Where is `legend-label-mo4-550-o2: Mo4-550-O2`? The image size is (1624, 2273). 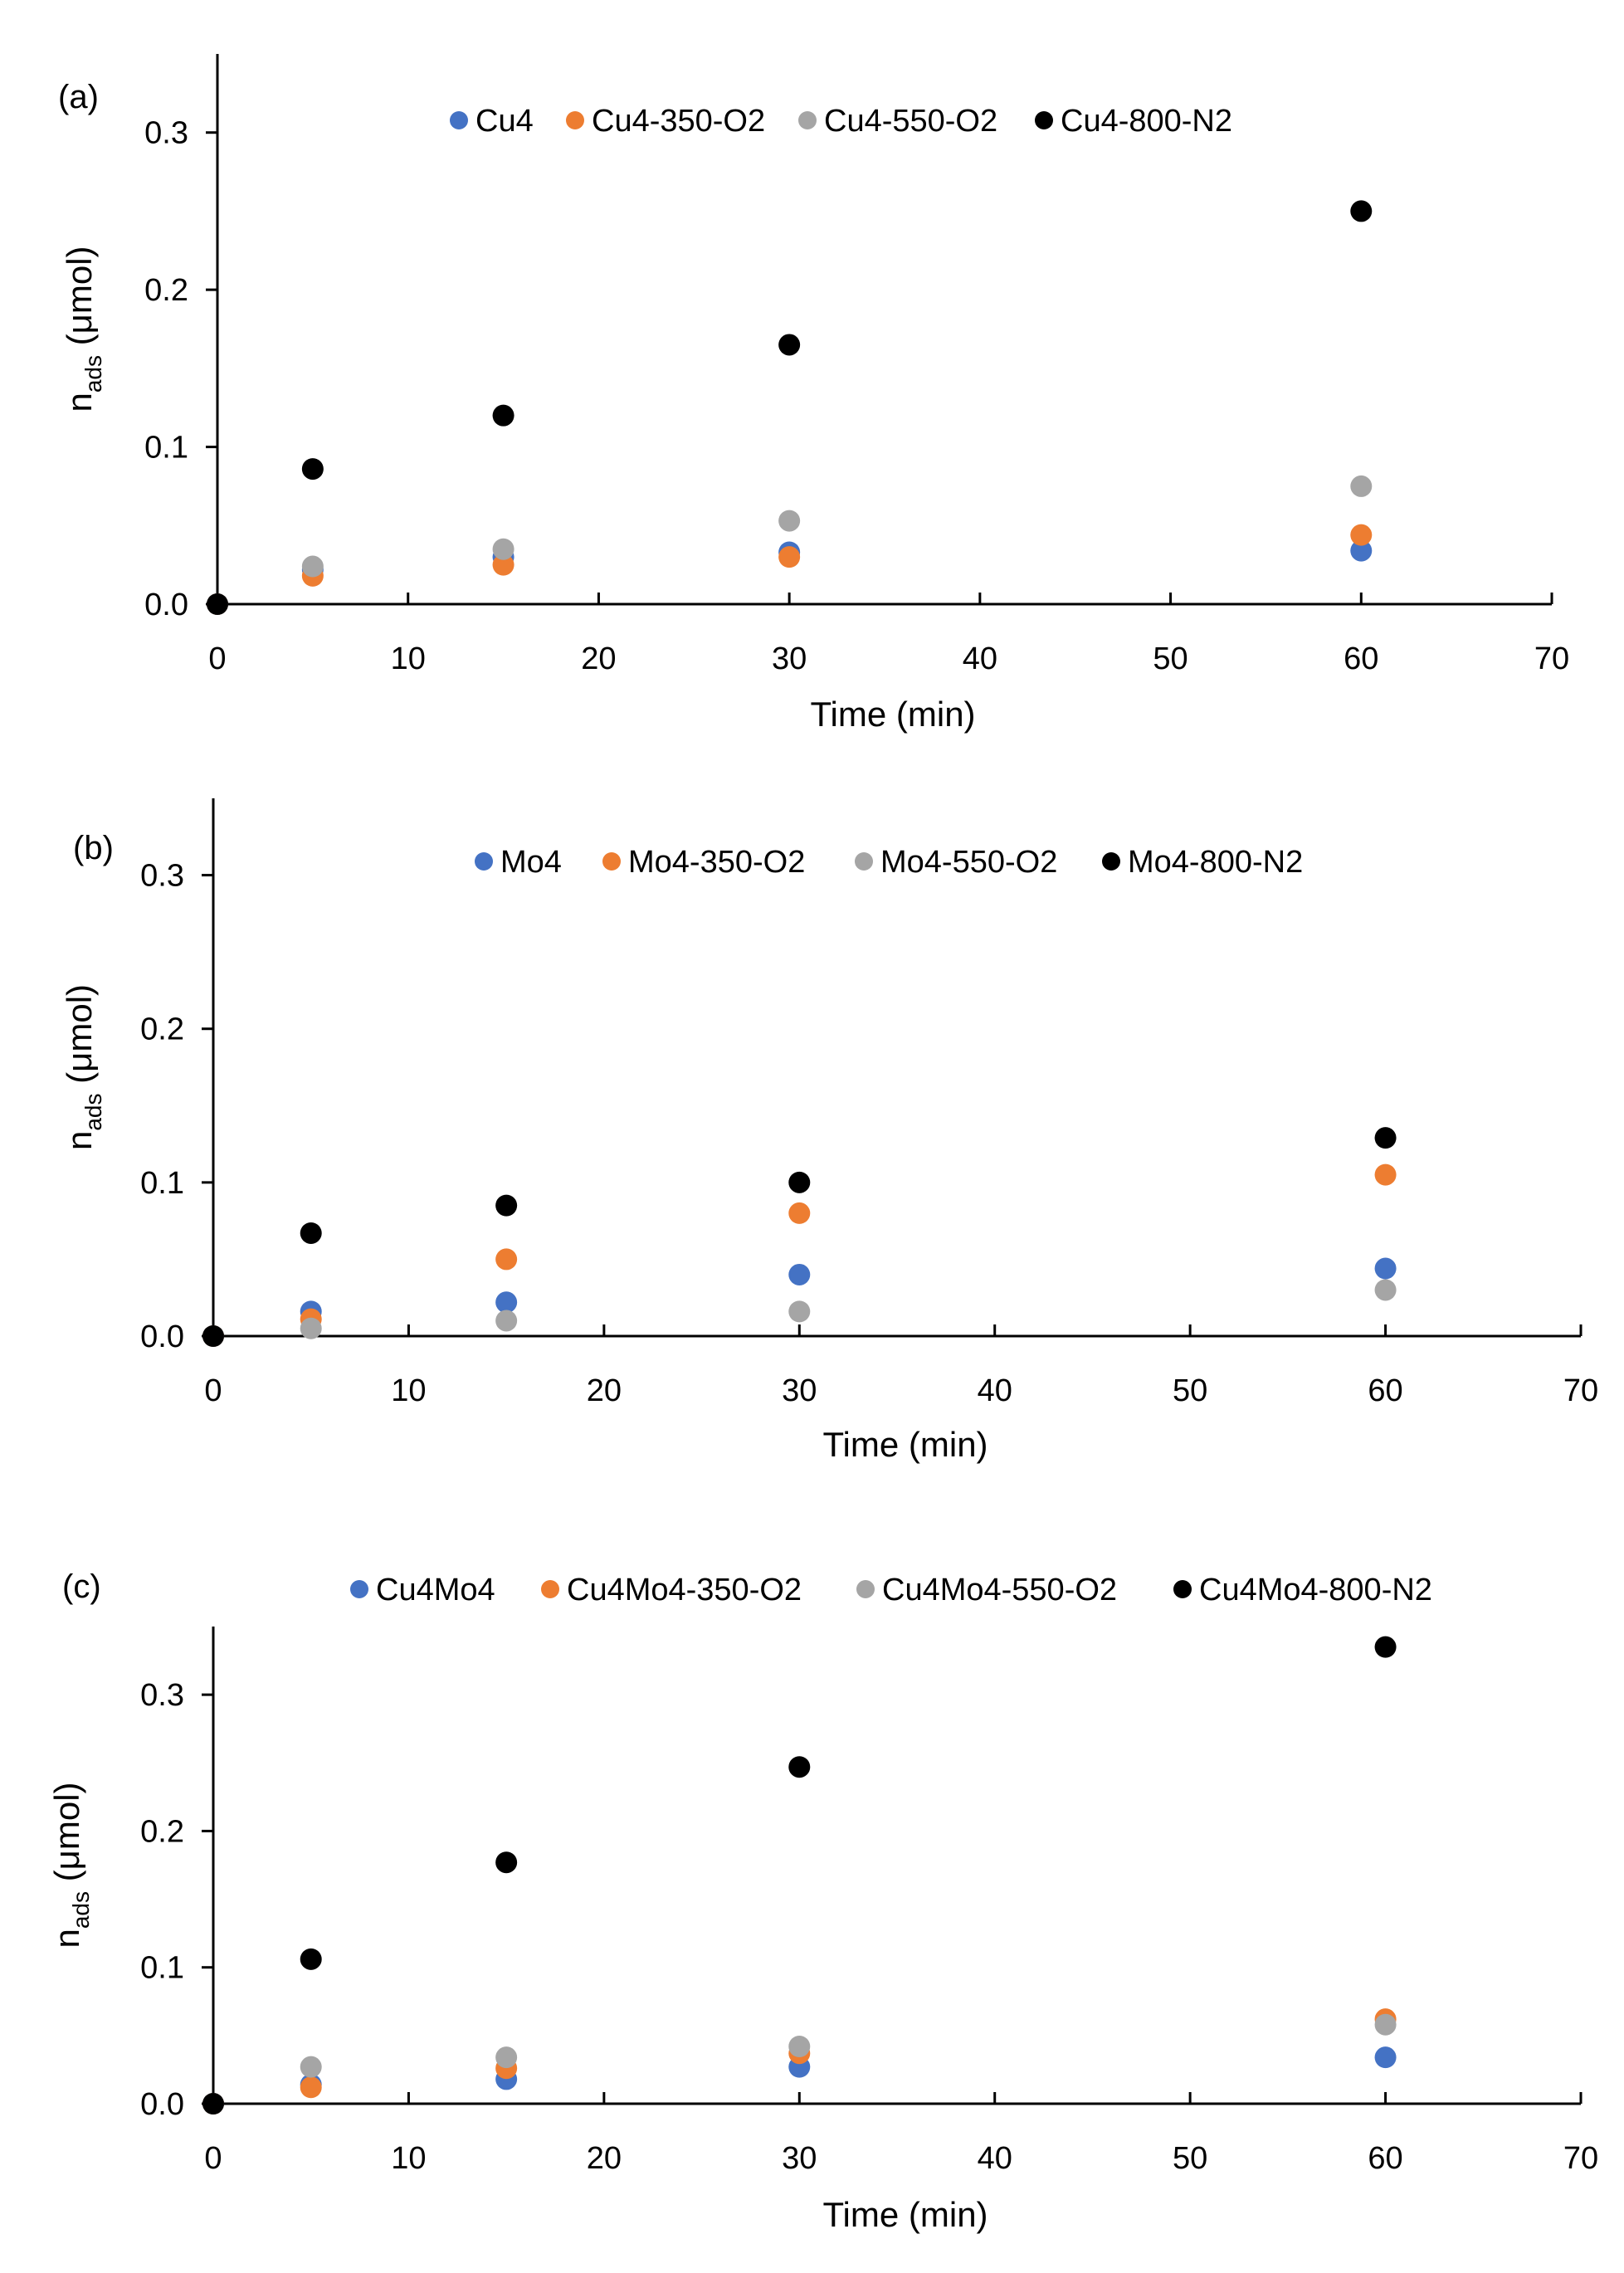 legend-label-mo4-550-o2: Mo4-550-O2 is located at coordinates (968, 863).